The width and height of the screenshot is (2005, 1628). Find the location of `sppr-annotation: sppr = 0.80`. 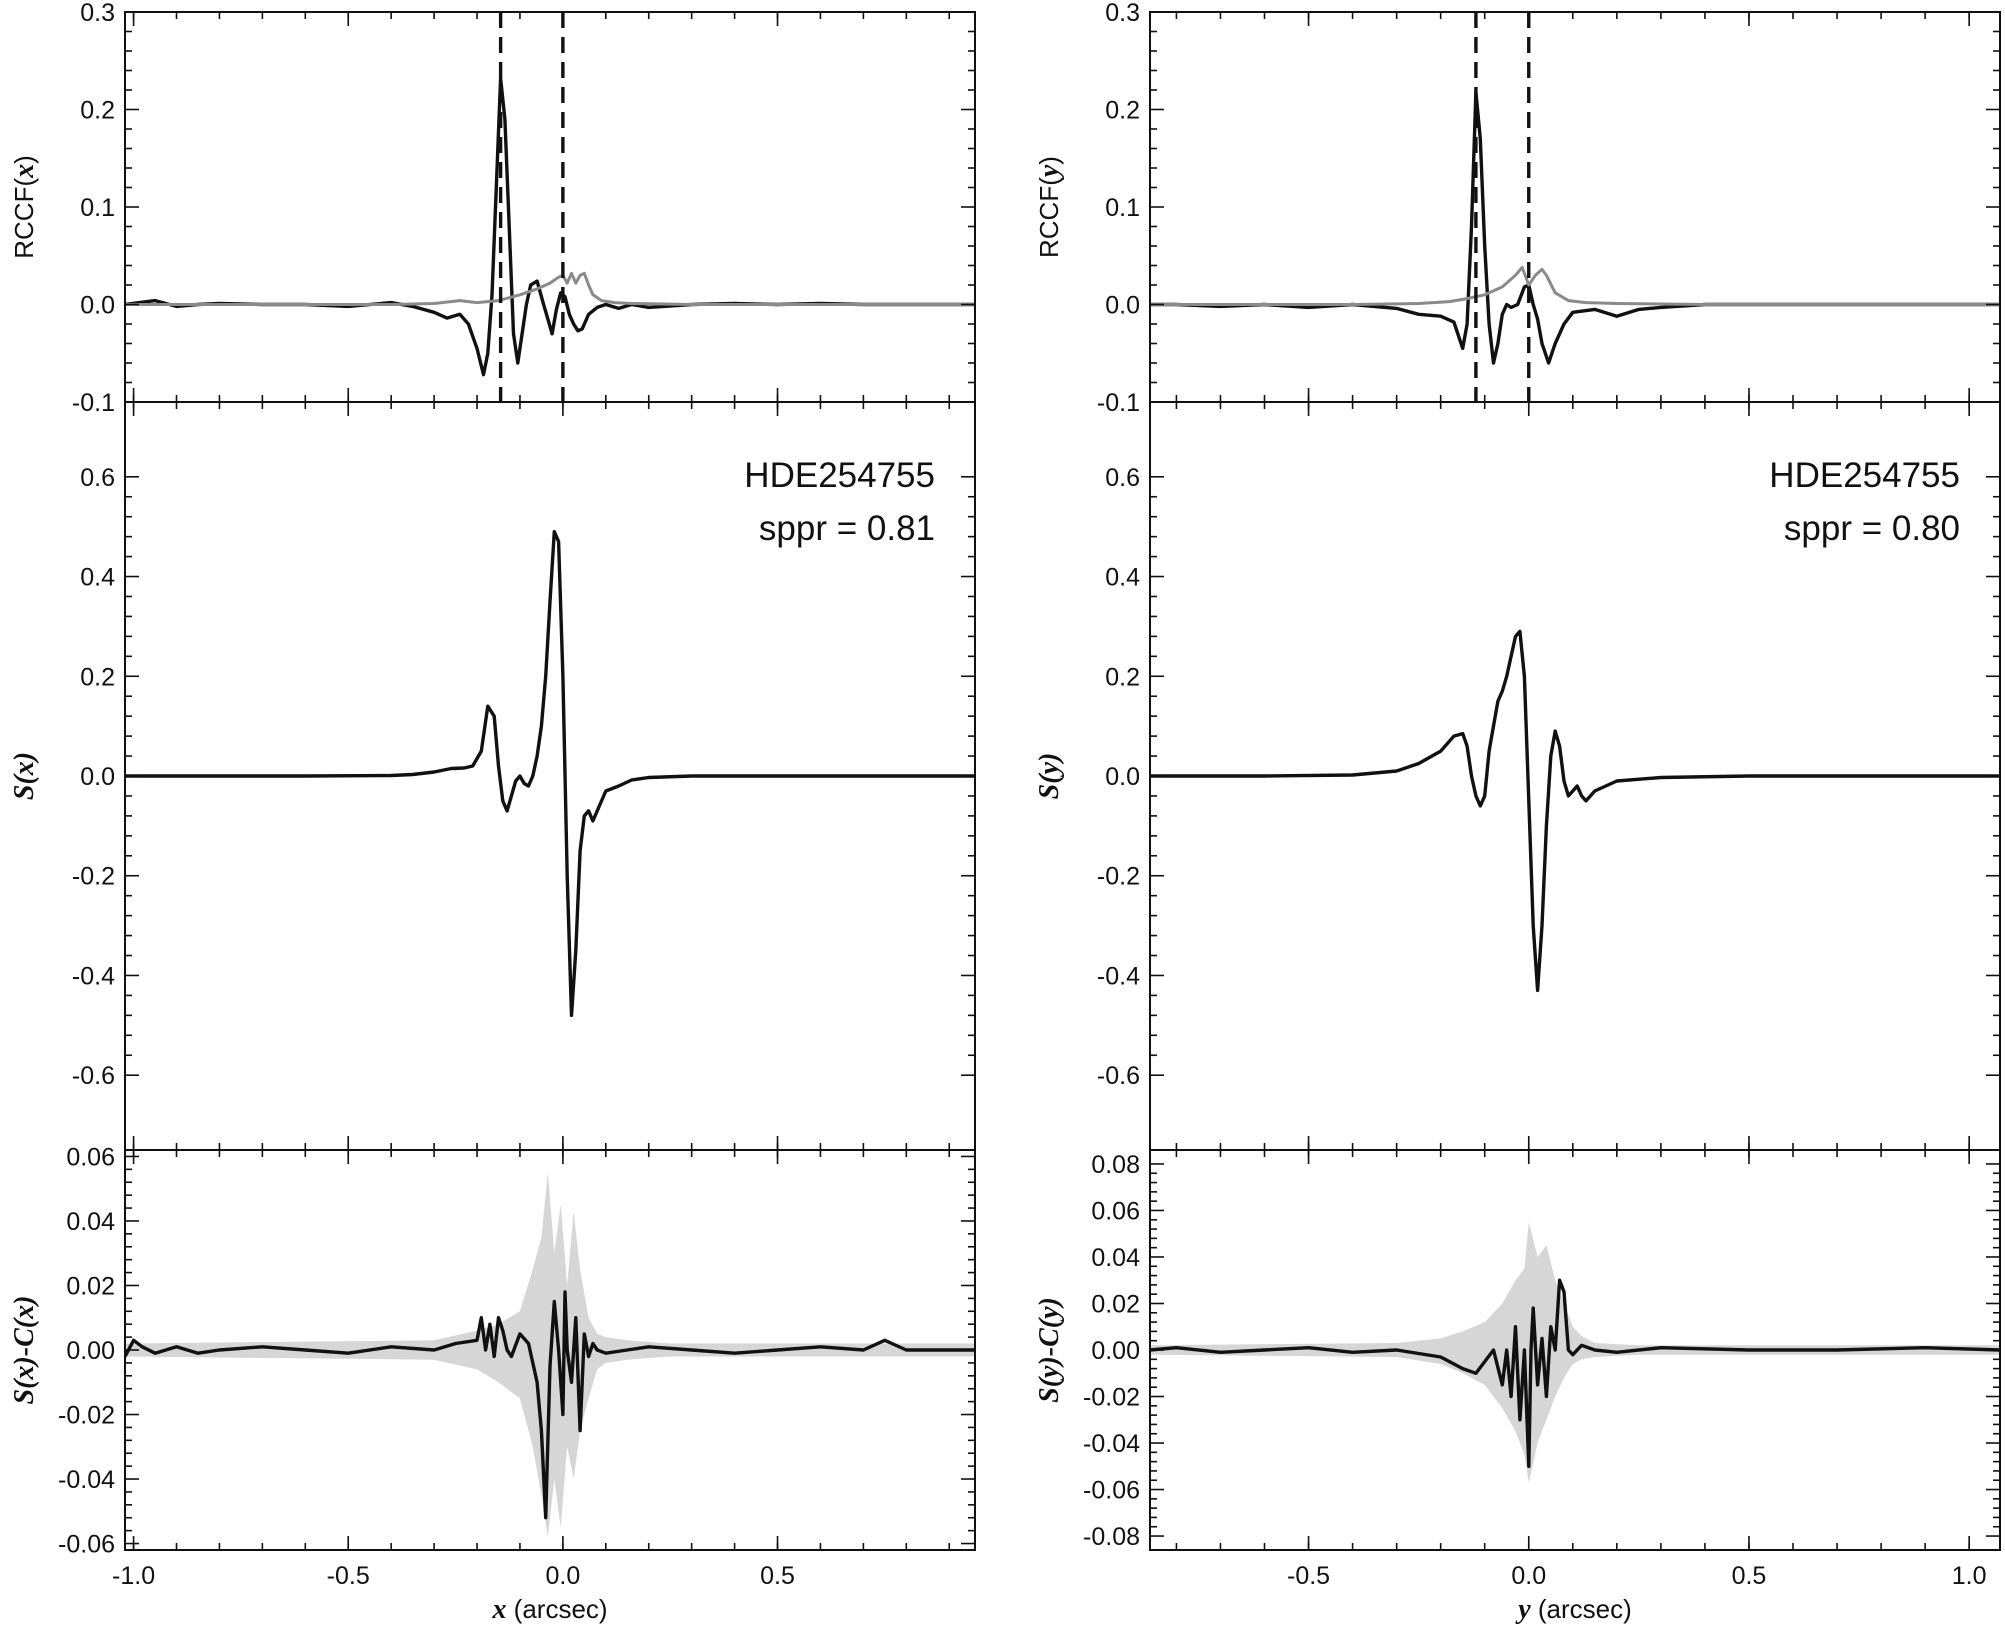

sppr-annotation: sppr = 0.80 is located at coordinates (1872, 528).